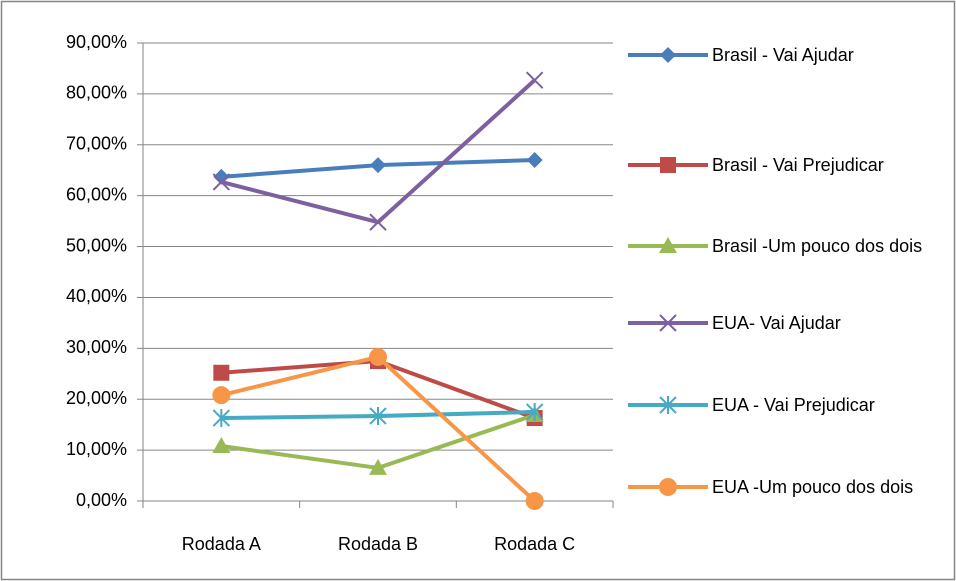 The image size is (956, 581). I want to click on y-tick-label: 0,00%, so click(101, 500).